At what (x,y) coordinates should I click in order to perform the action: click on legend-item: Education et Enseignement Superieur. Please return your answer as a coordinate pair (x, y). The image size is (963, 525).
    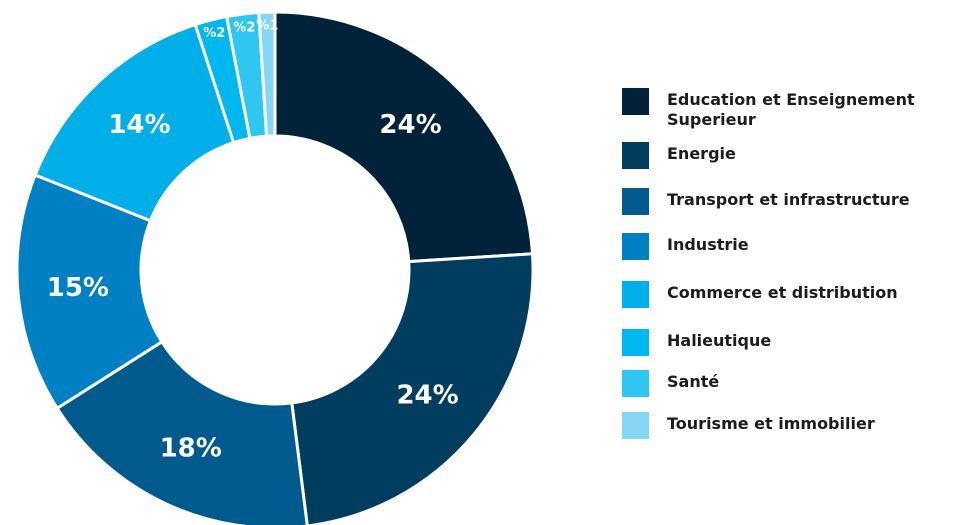
    Looking at the image, I should click on (789, 109).